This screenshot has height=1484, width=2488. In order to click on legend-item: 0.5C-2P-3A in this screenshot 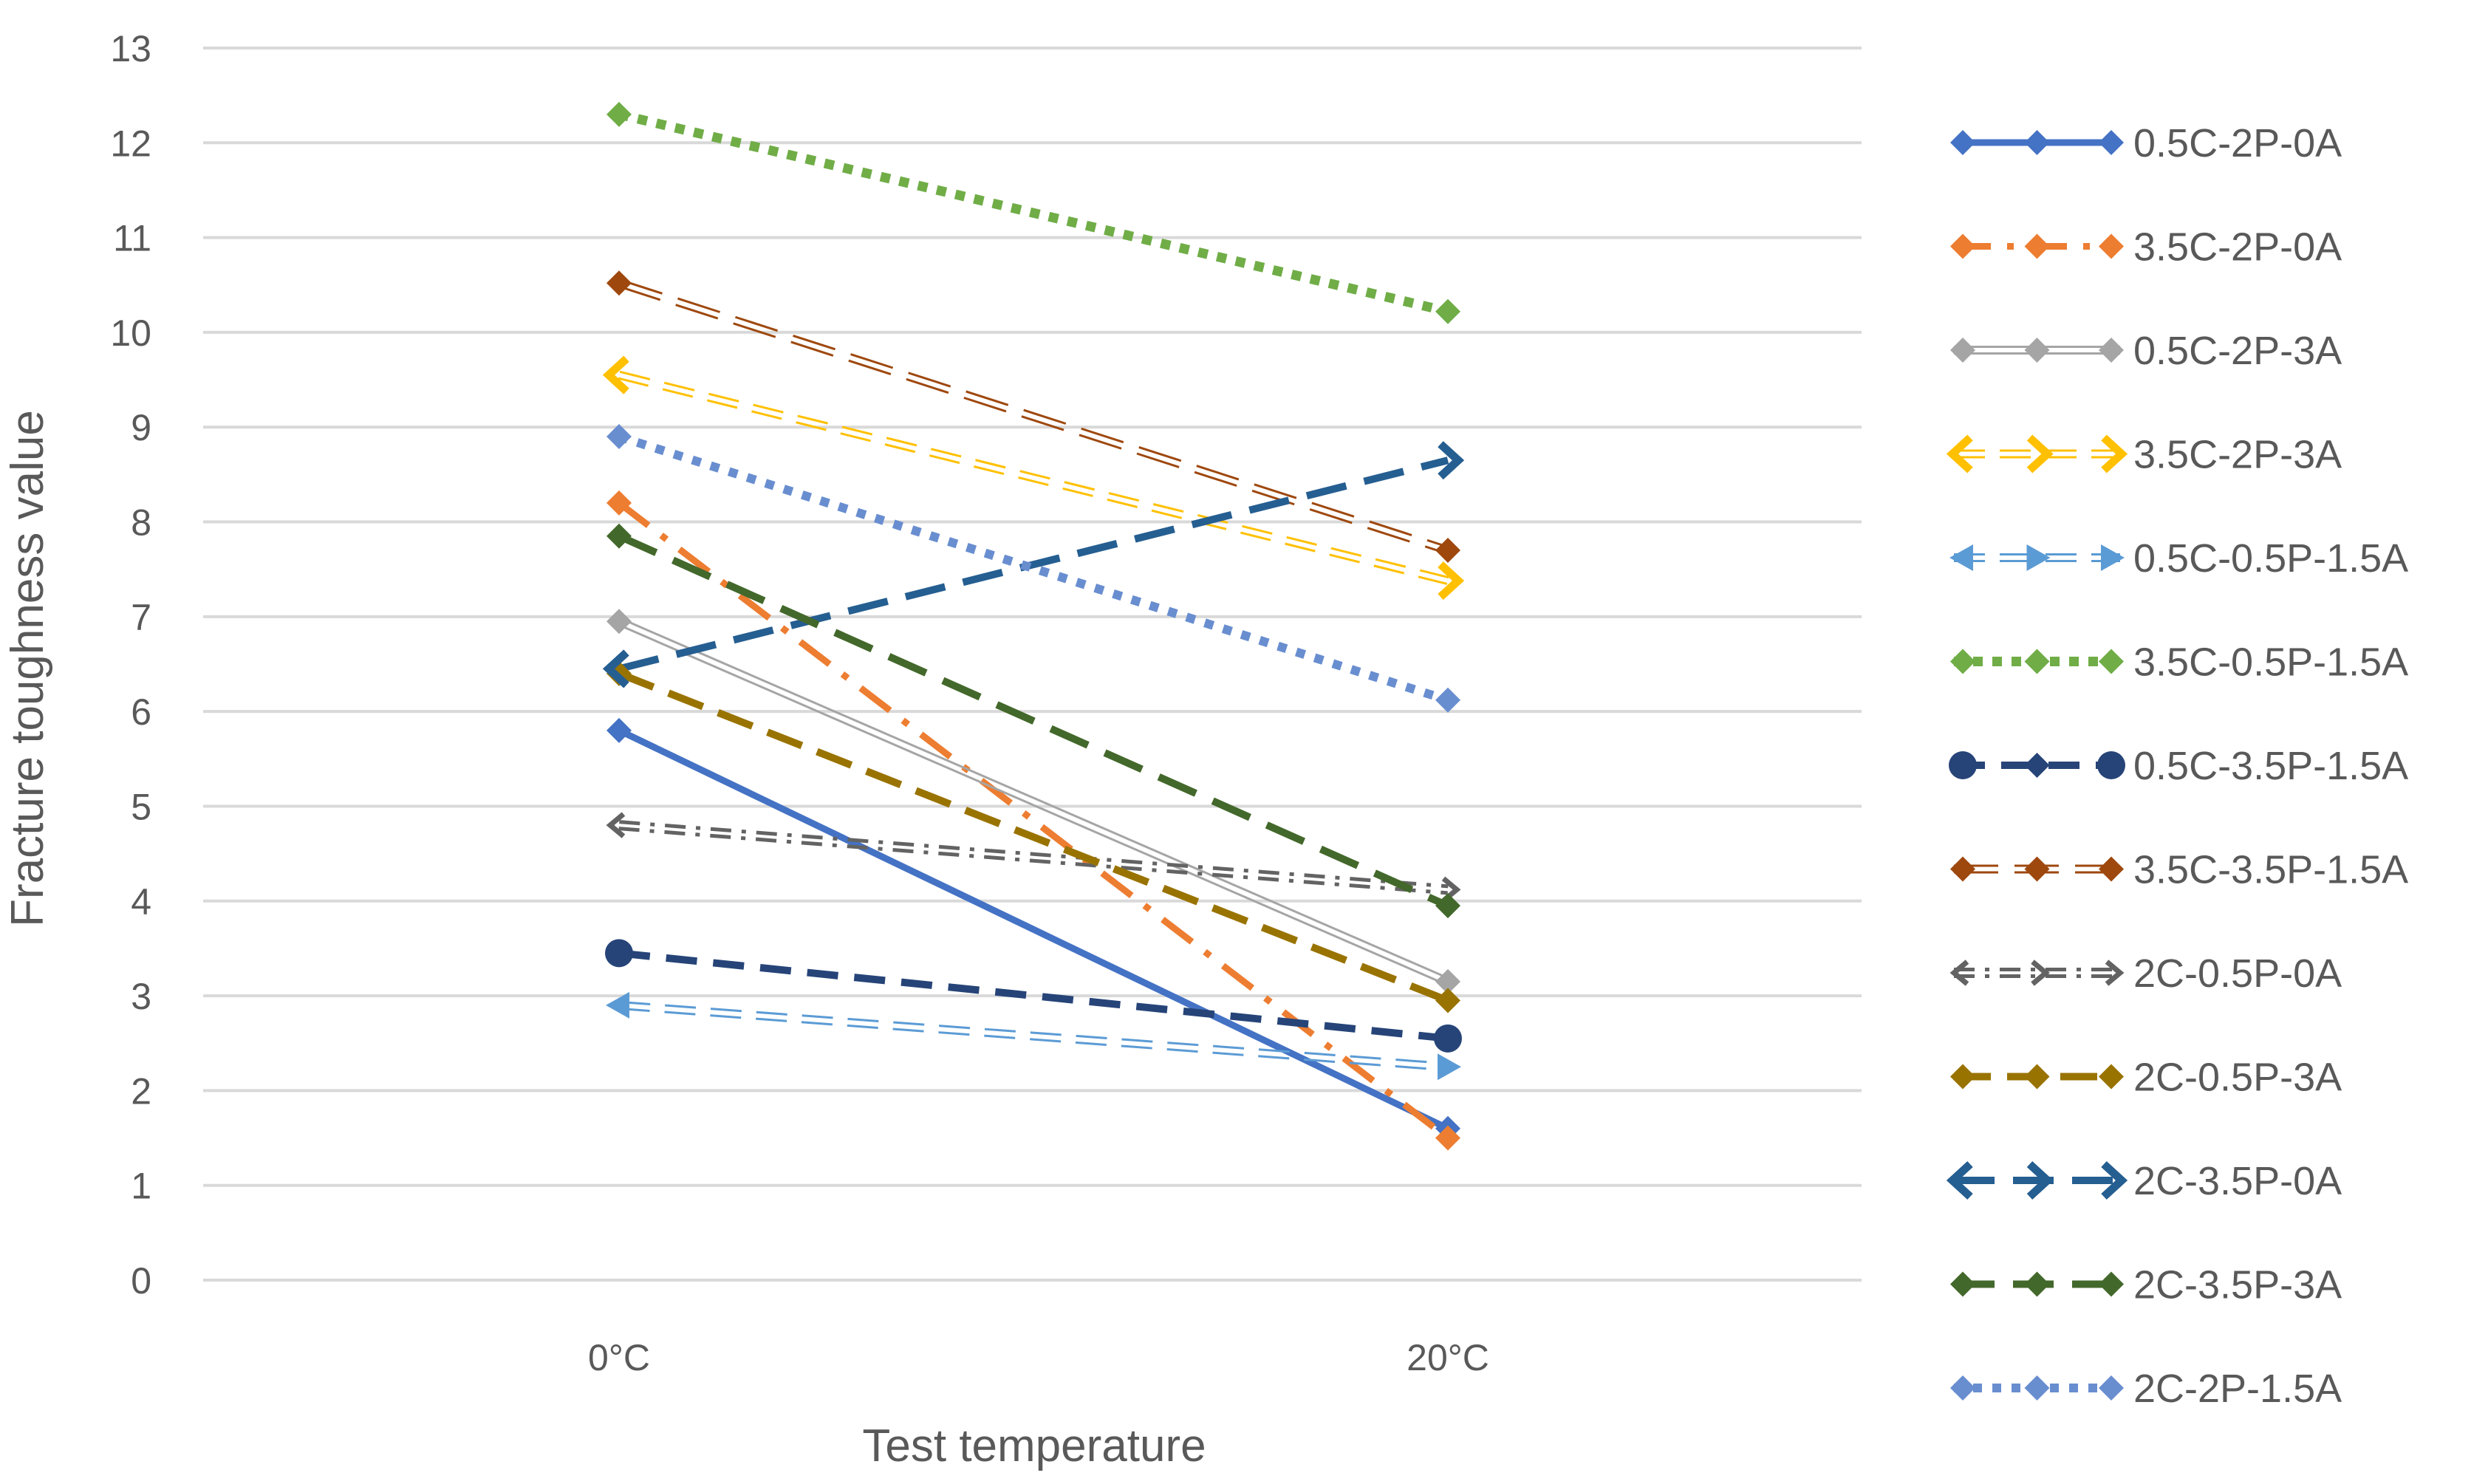, I will do `click(2146, 351)`.